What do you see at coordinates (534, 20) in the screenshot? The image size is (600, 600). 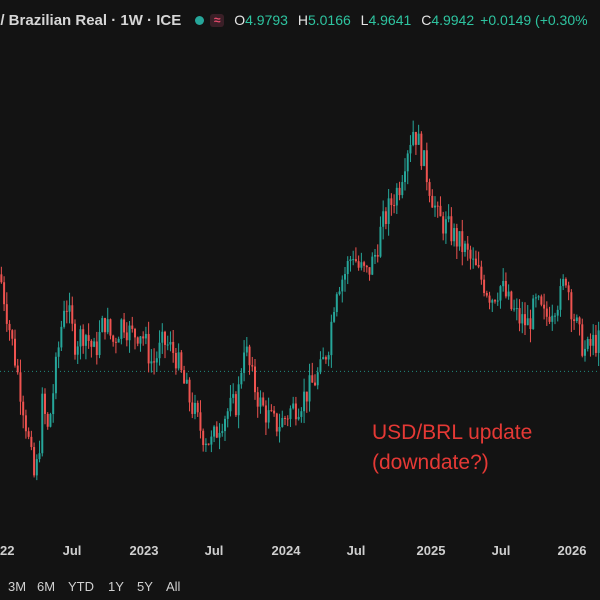 I see `change-value: +0.0149 (+0.30%` at bounding box center [534, 20].